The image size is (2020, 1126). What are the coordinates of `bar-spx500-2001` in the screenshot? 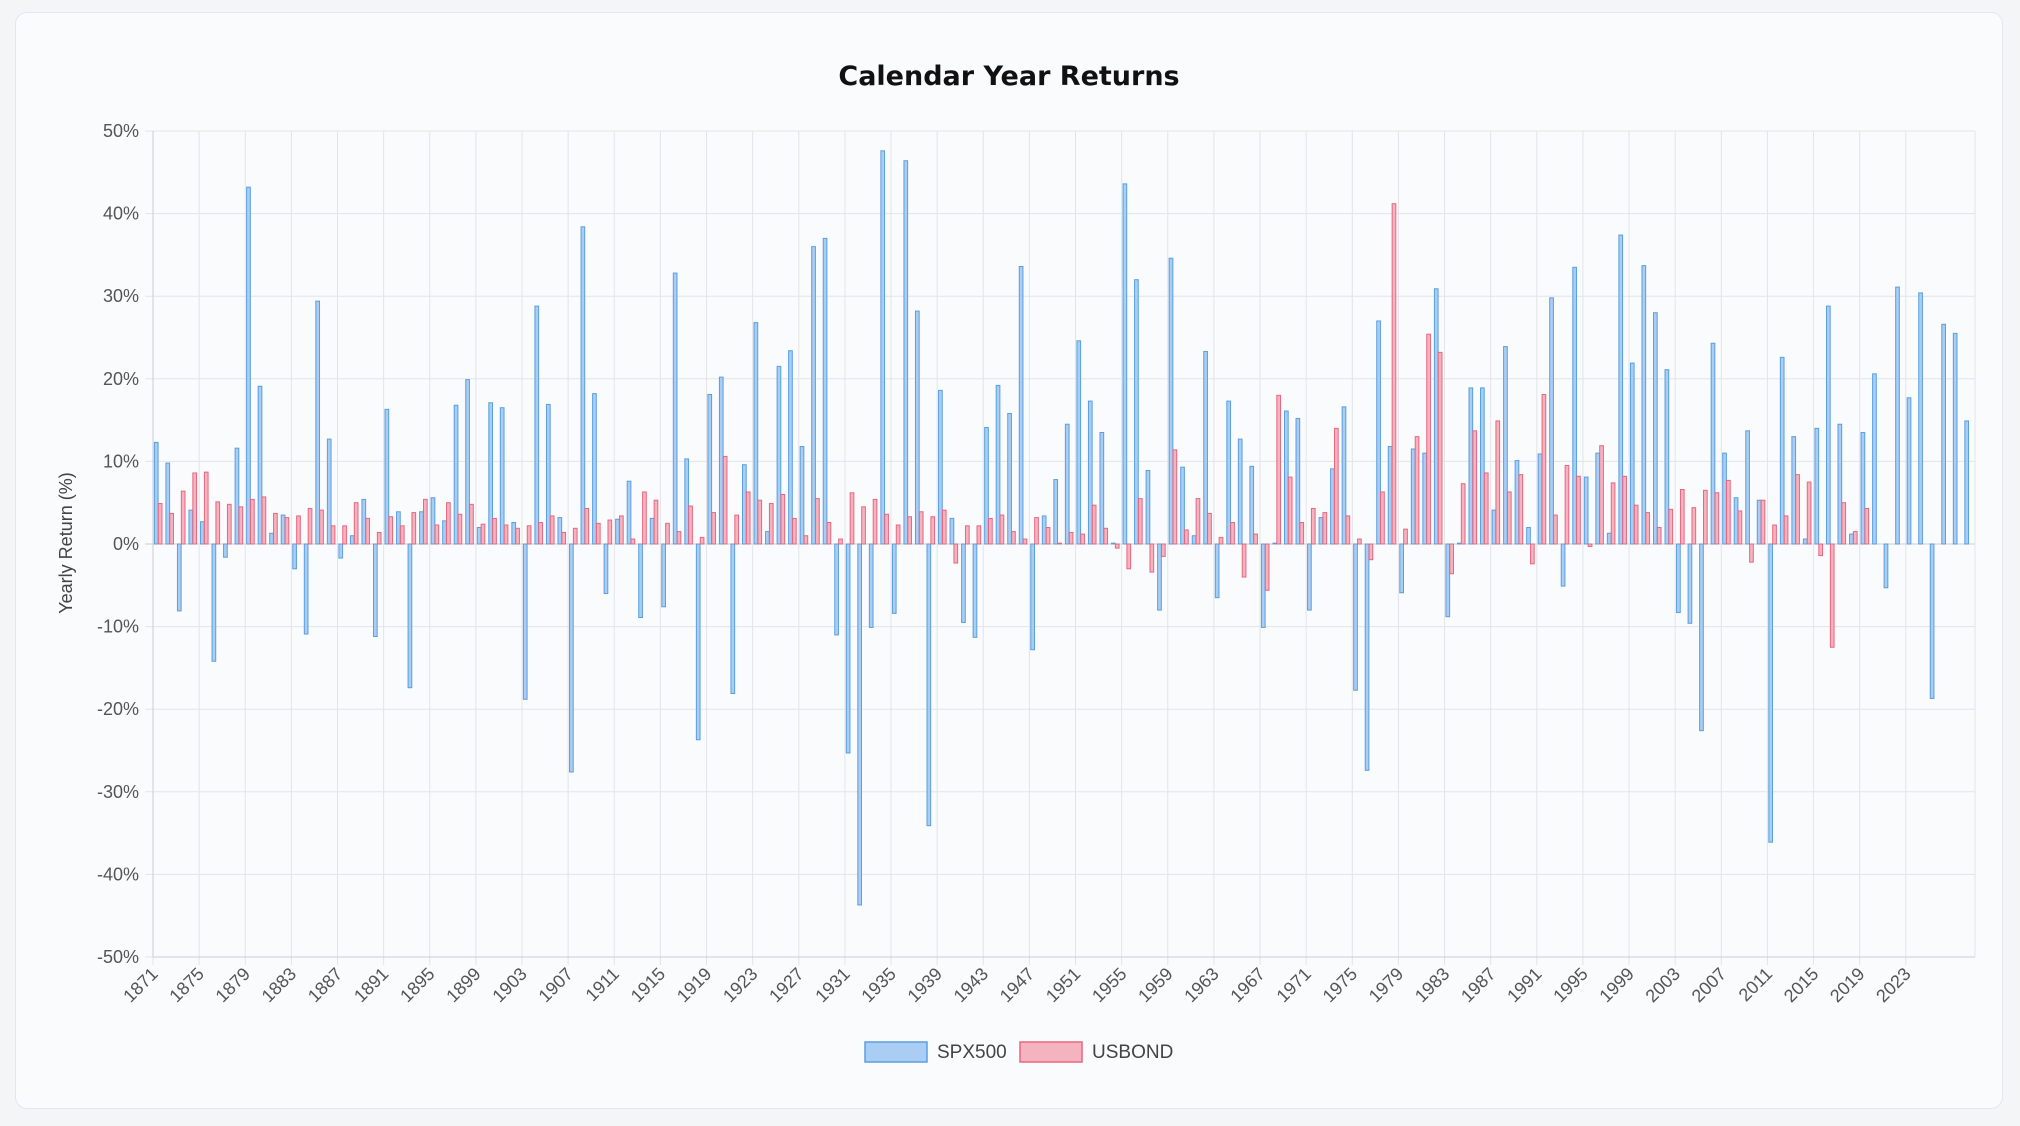 It's located at (1655, 428).